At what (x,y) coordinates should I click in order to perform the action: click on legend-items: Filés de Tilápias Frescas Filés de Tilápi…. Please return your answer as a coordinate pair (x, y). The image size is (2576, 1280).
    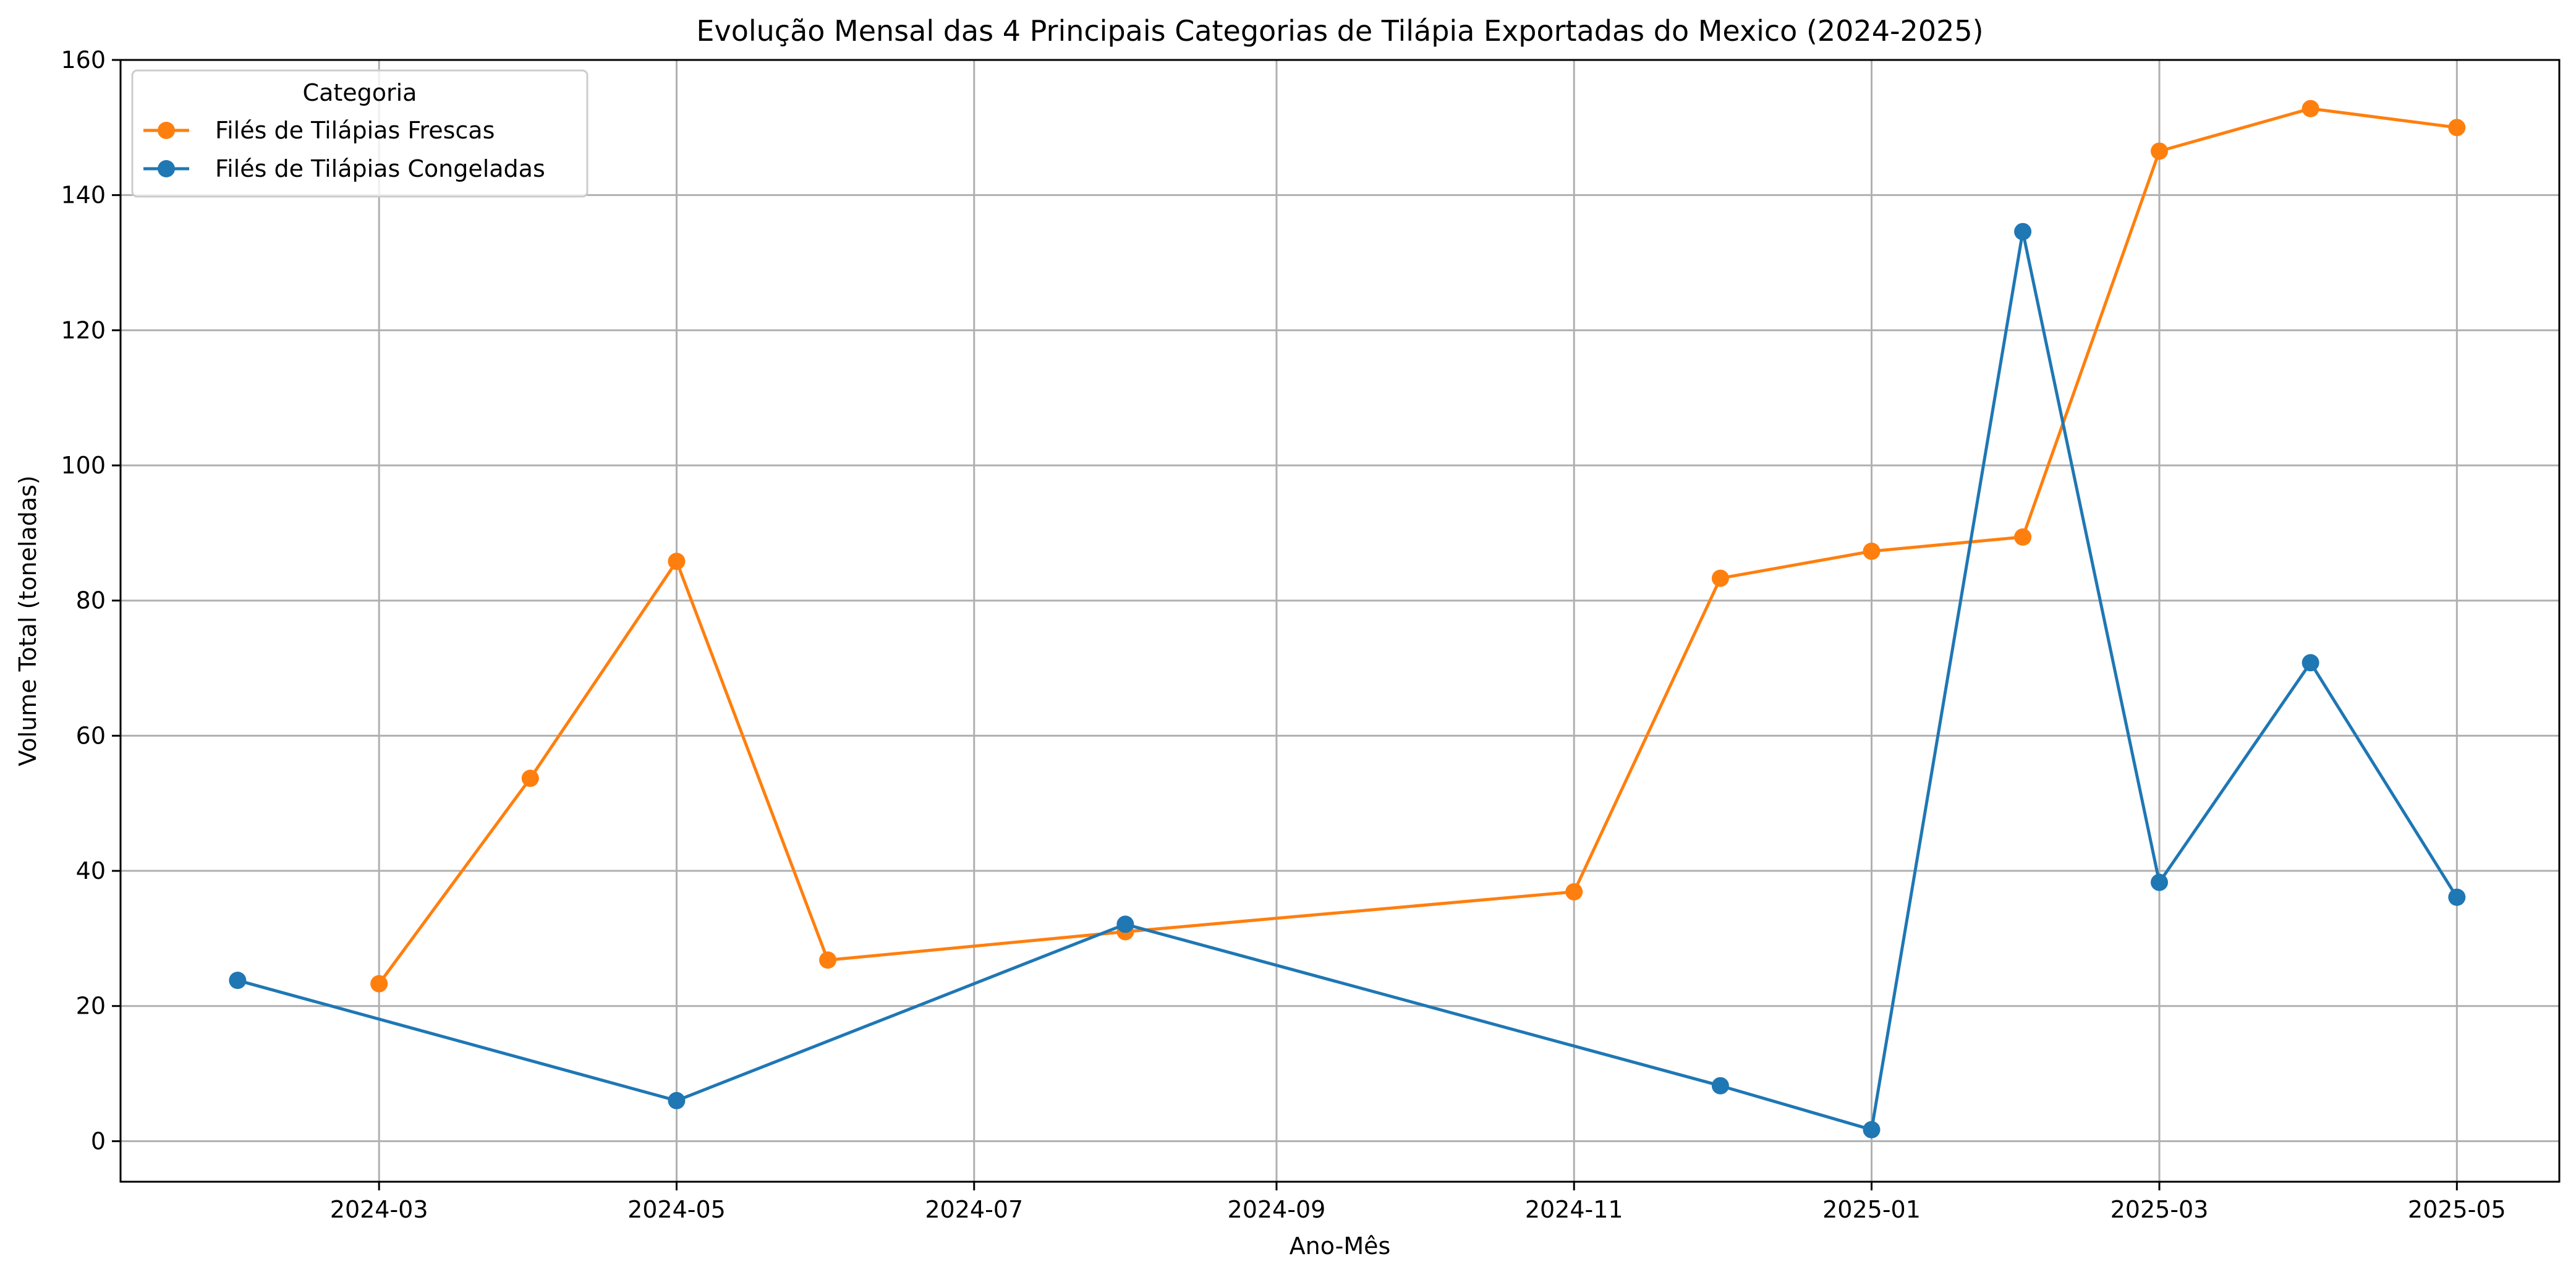
    Looking at the image, I should click on (344, 149).